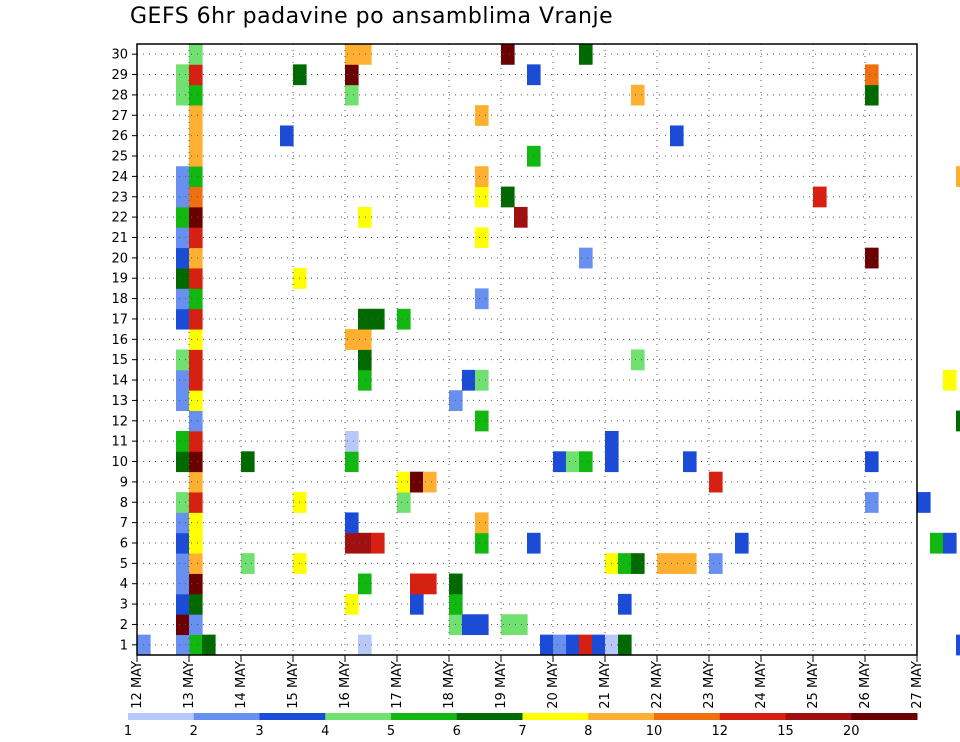 The image size is (960, 742). What do you see at coordinates (259, 731) in the screenshot?
I see `legend-label: 3` at bounding box center [259, 731].